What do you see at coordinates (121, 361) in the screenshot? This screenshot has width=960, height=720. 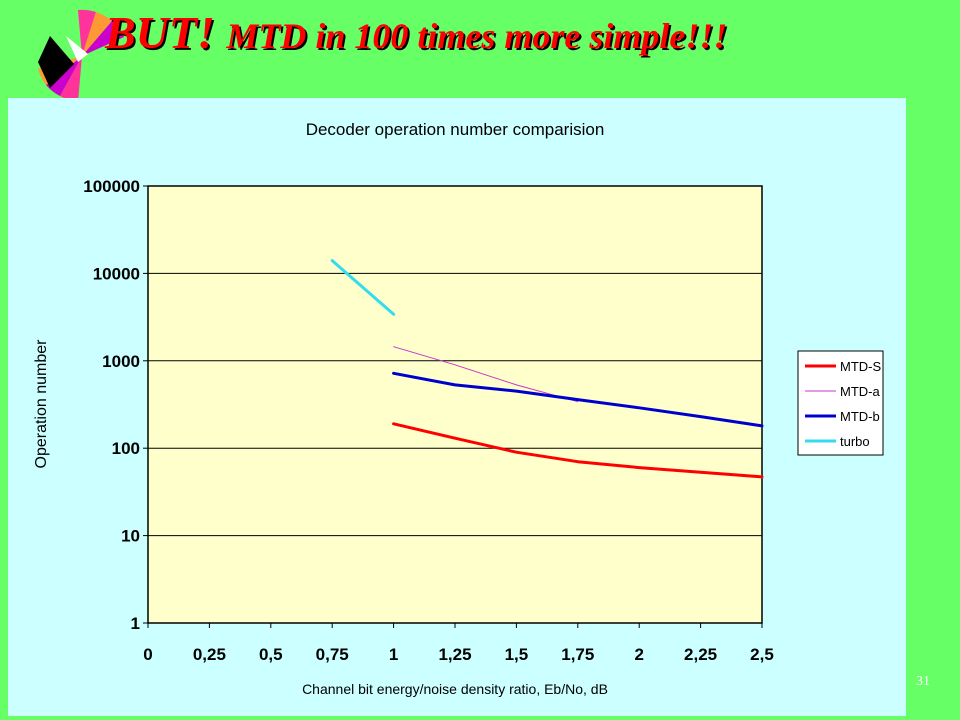 I see `y-tick-label: 1000` at bounding box center [121, 361].